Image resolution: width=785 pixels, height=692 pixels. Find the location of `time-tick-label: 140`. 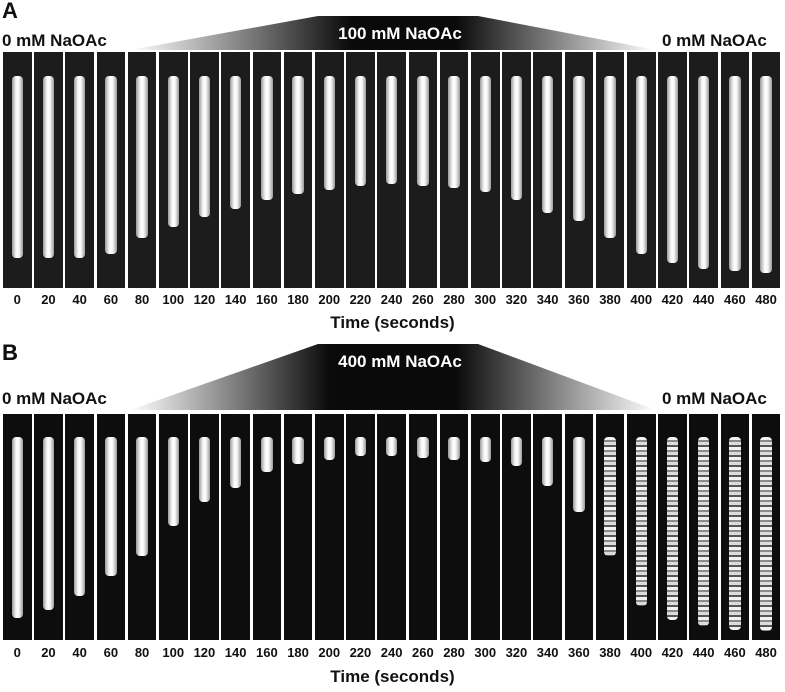

time-tick-label: 140 is located at coordinates (235, 299).